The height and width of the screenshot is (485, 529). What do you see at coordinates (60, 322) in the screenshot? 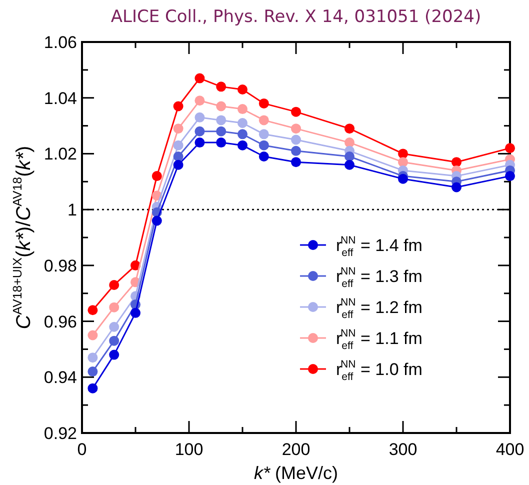
I see `y-tick-label: 0.96` at bounding box center [60, 322].